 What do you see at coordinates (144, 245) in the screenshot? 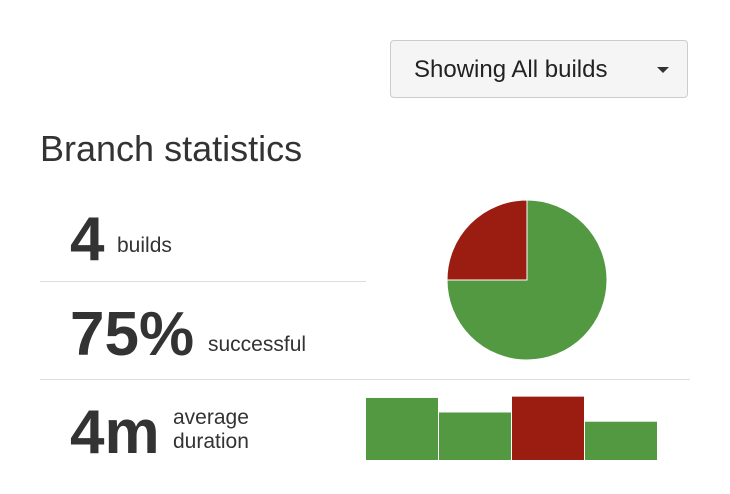
I see `stat-label: builds` at bounding box center [144, 245].